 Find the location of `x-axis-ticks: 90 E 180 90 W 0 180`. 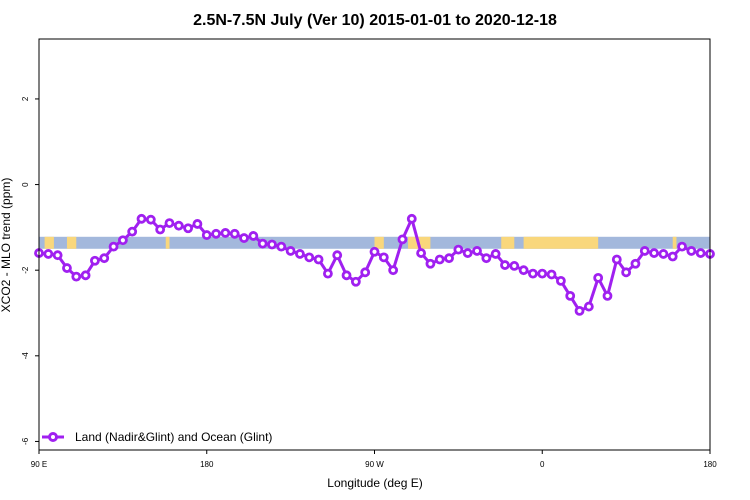

x-axis-ticks: 90 E 180 90 W 0 180 is located at coordinates (374, 459).